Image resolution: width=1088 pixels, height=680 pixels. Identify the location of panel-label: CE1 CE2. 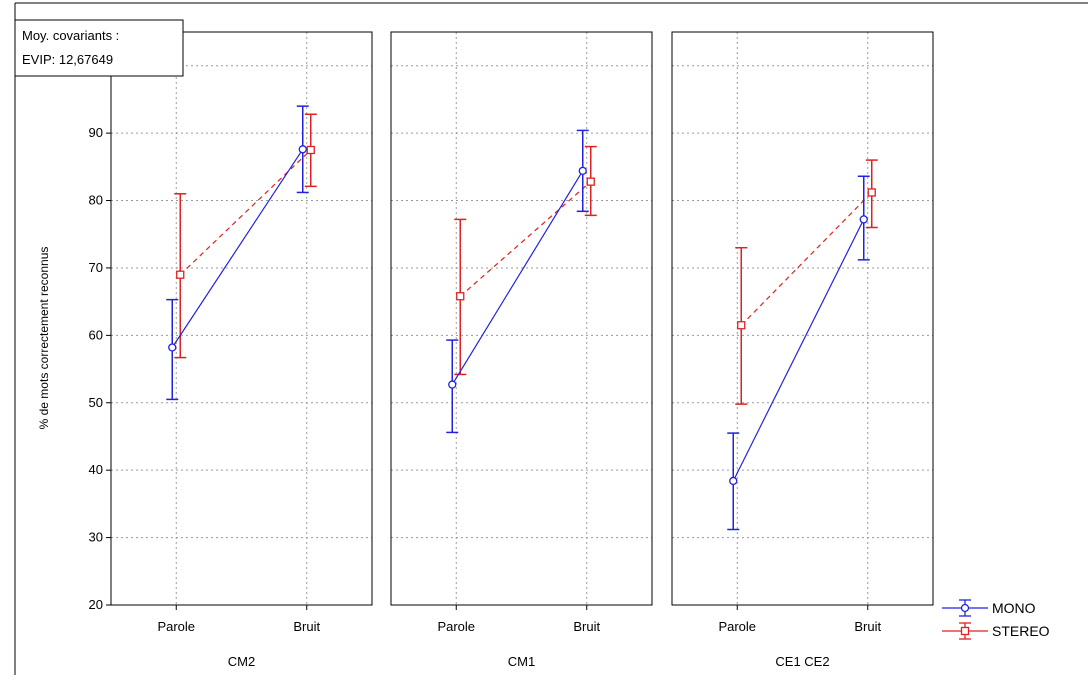
(802, 661).